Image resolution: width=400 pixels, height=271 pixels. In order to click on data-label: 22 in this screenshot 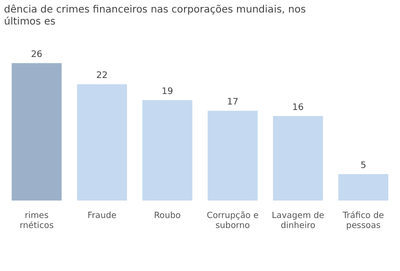, I will do `click(102, 76)`.